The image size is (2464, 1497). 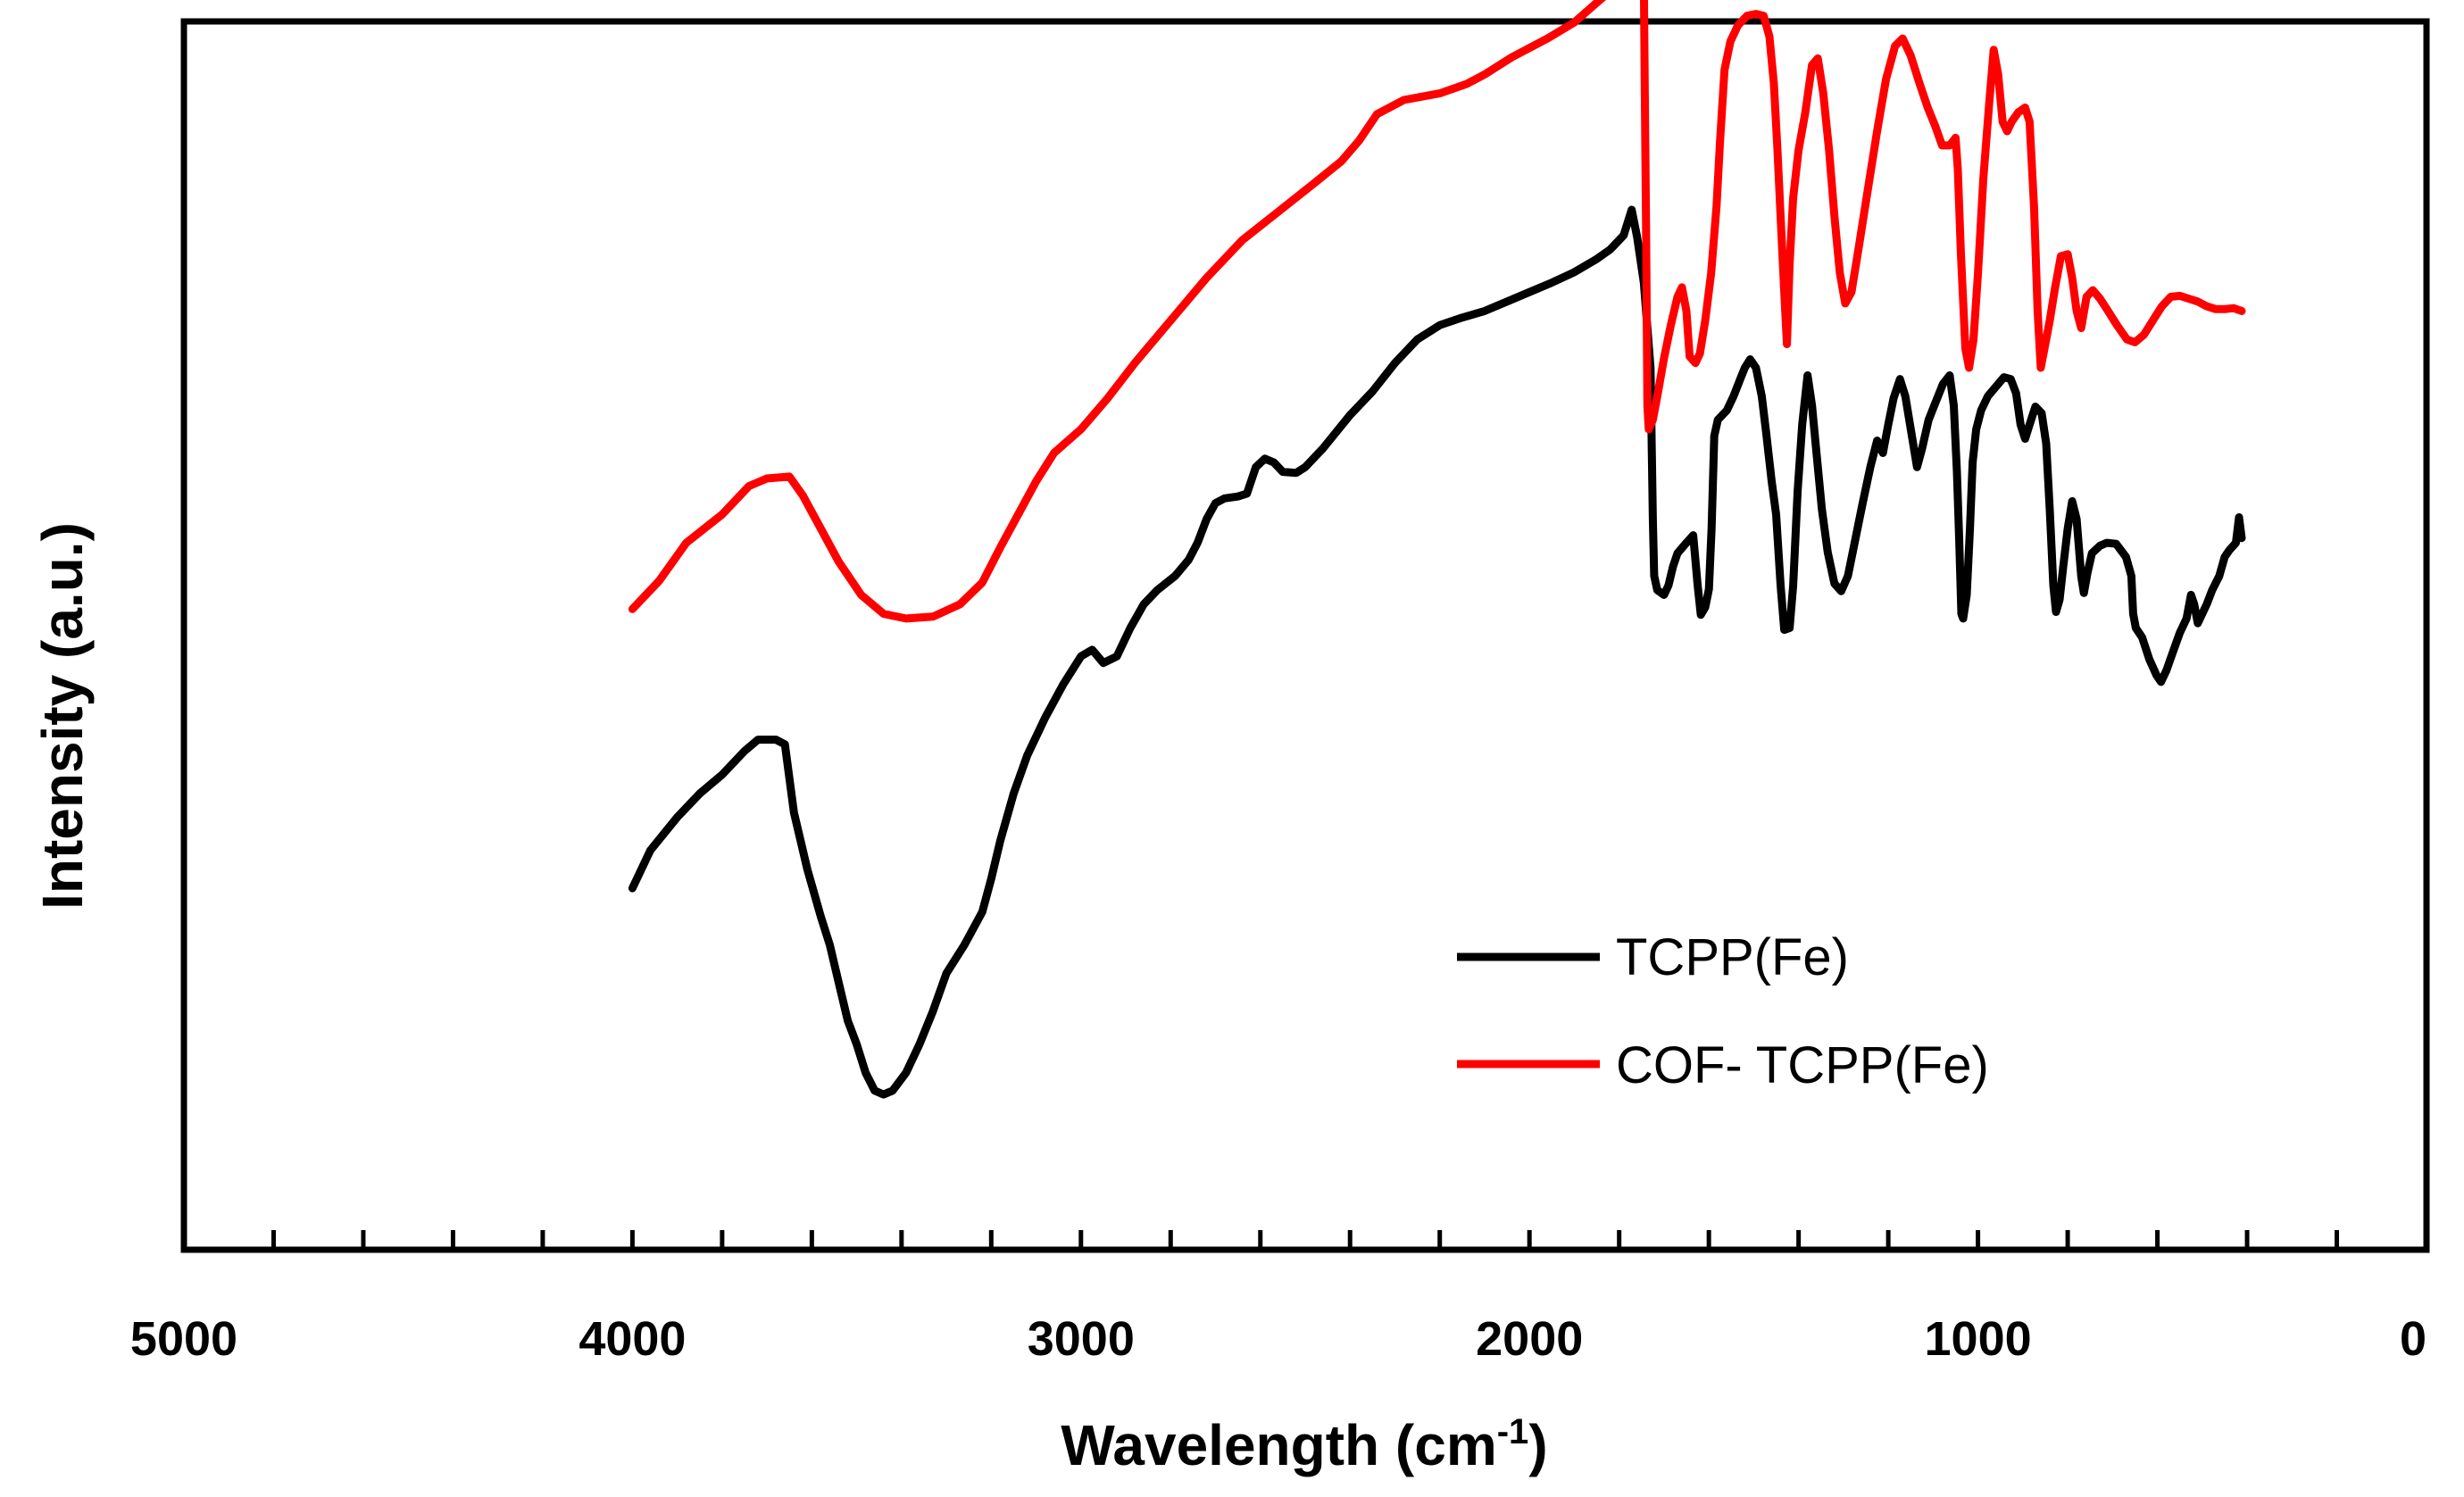 What do you see at coordinates (62, 716) in the screenshot?
I see `y-axis-title: Intensity (a.u.)` at bounding box center [62, 716].